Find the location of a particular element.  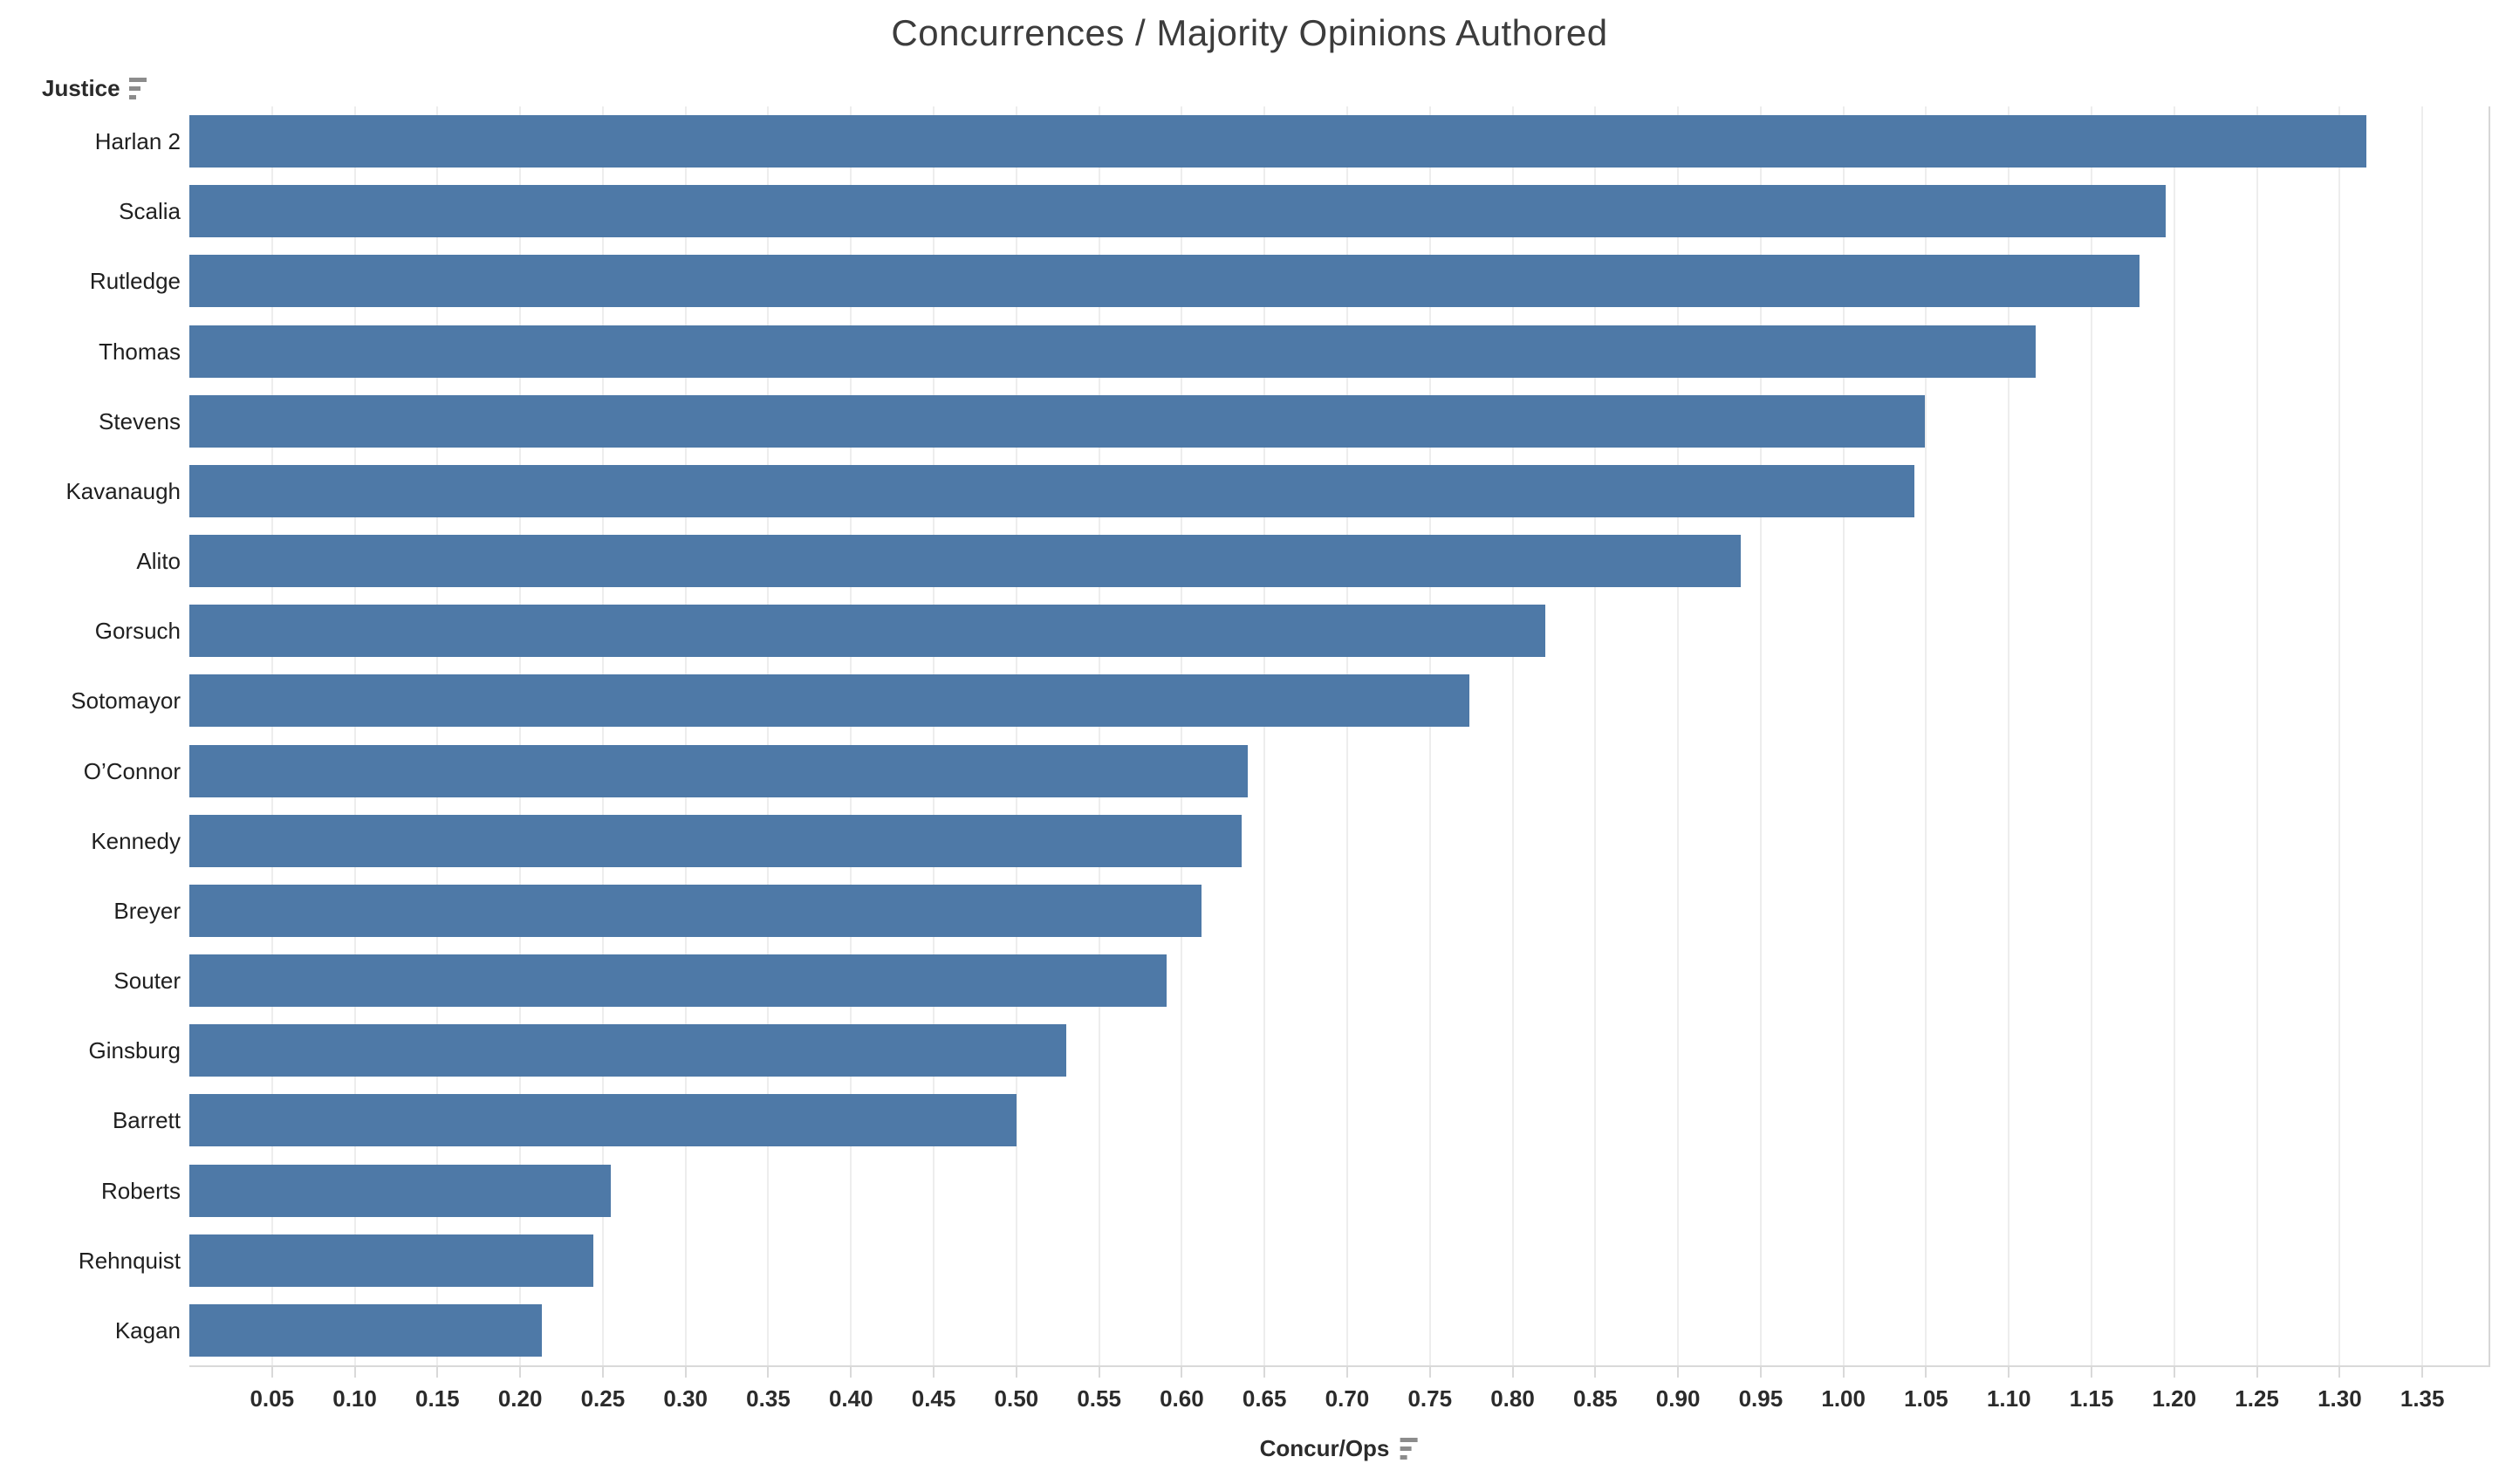

x-tick-label: 0.45 is located at coordinates (934, 1398).